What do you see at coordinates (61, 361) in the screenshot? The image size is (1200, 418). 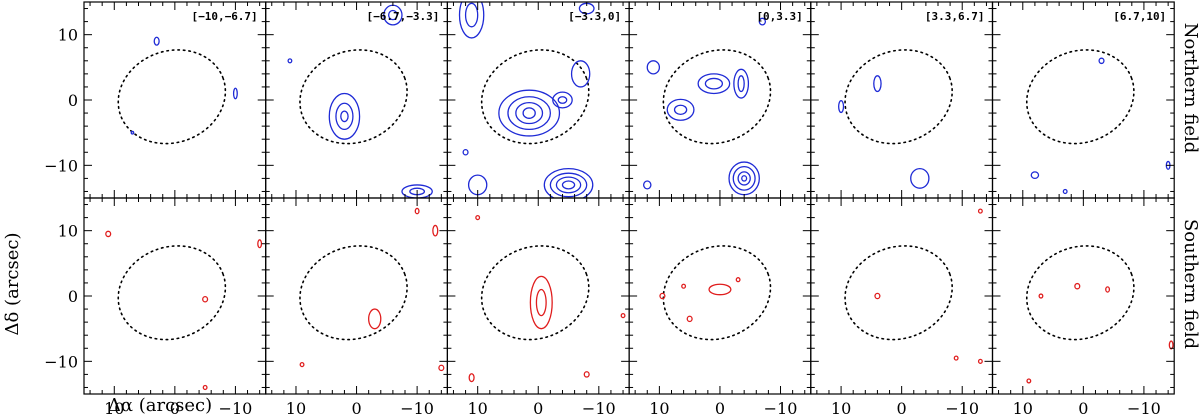 I see `y-tick-label: −10` at bounding box center [61, 361].